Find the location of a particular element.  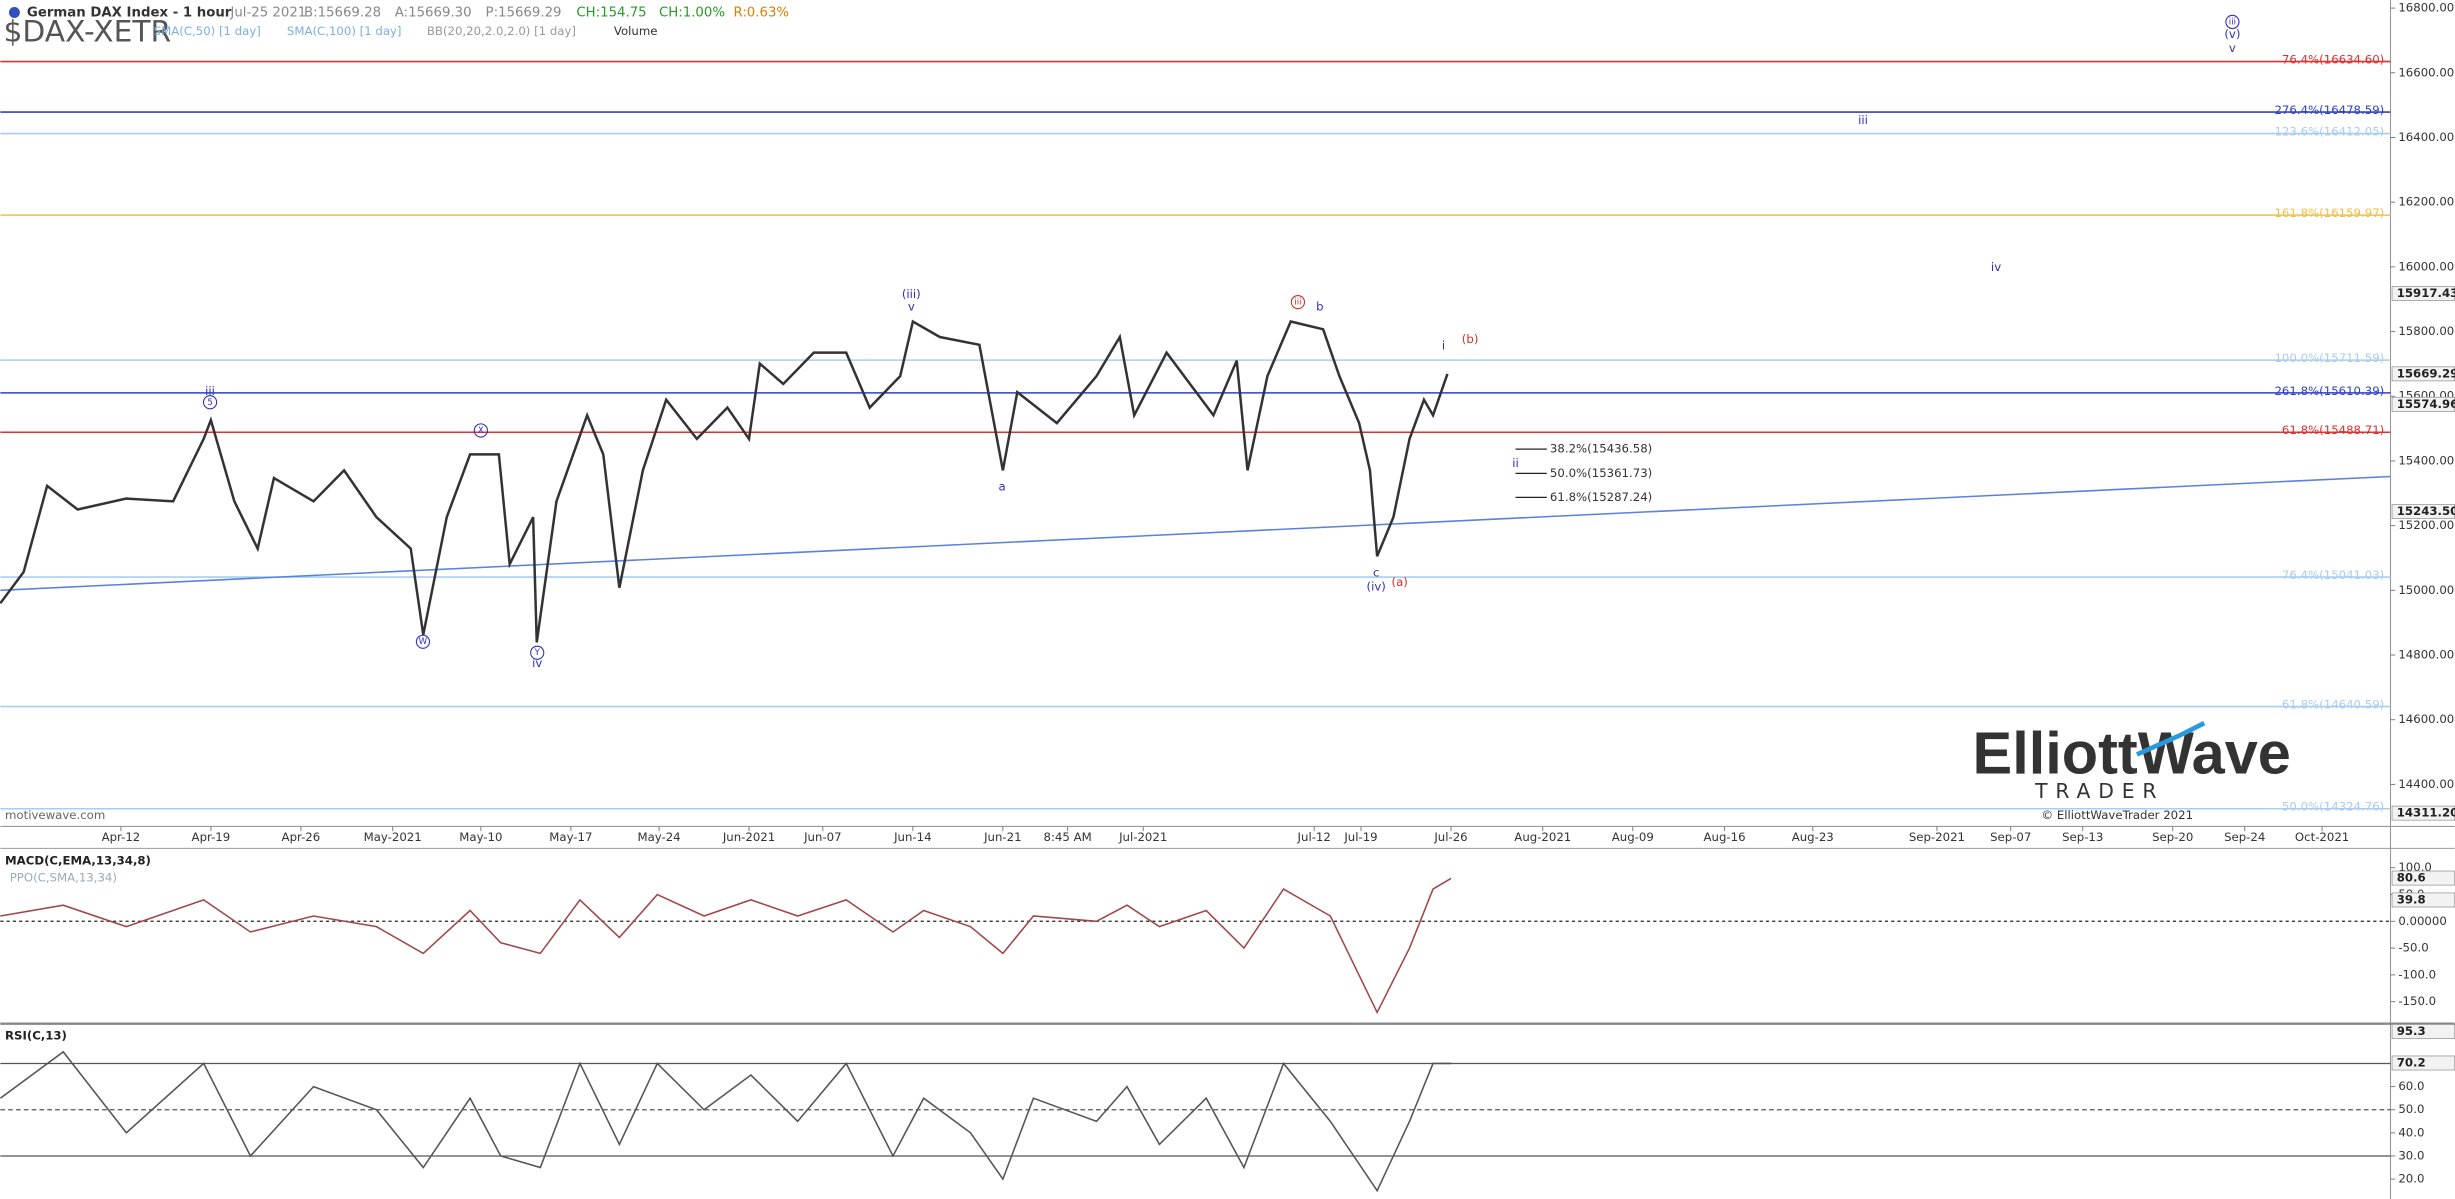

y-tick-label: 20.0 is located at coordinates (2411, 1179).